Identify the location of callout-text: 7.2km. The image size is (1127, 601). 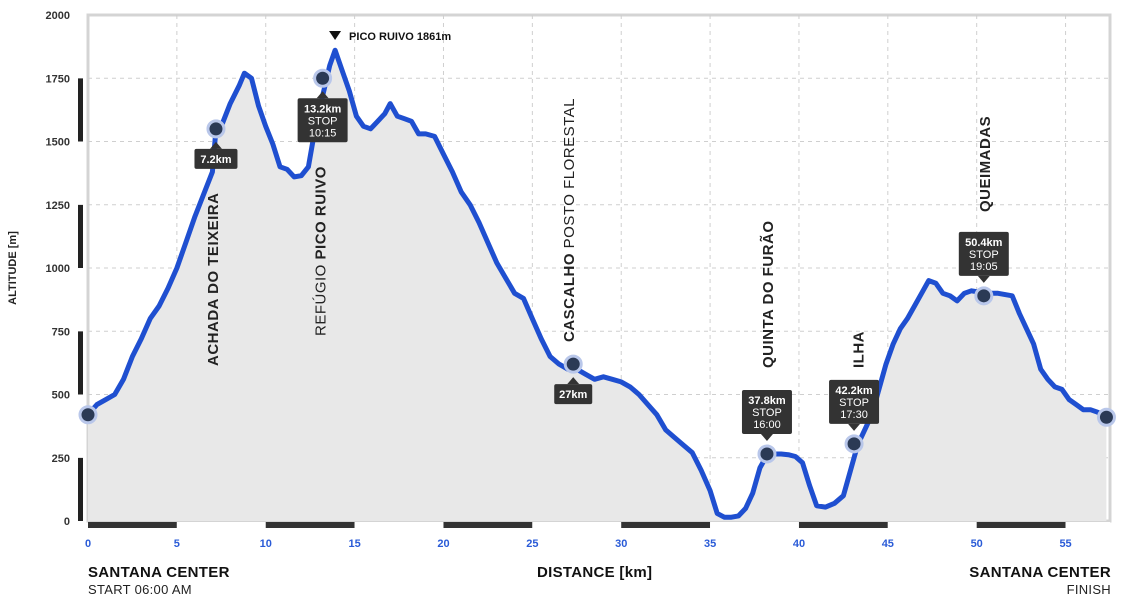
(215, 160).